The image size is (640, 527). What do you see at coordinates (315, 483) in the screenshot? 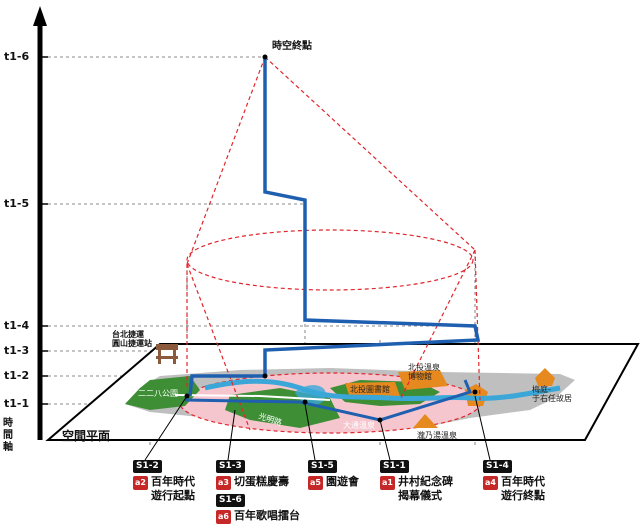
I see `activity-tag-a5: a5` at bounding box center [315, 483].